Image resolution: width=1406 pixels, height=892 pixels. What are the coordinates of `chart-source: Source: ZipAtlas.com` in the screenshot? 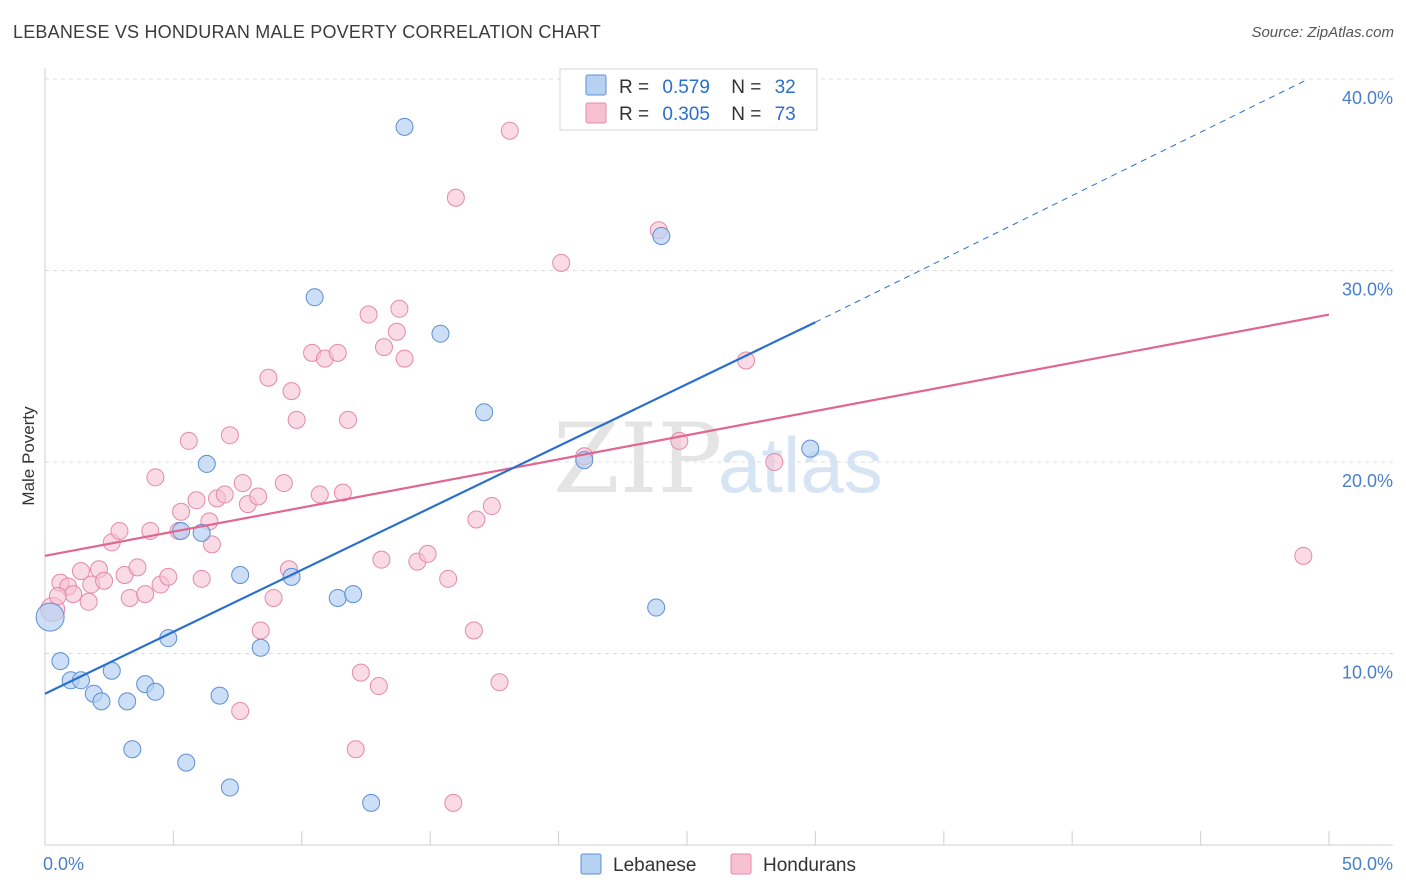 It's located at (1322, 32).